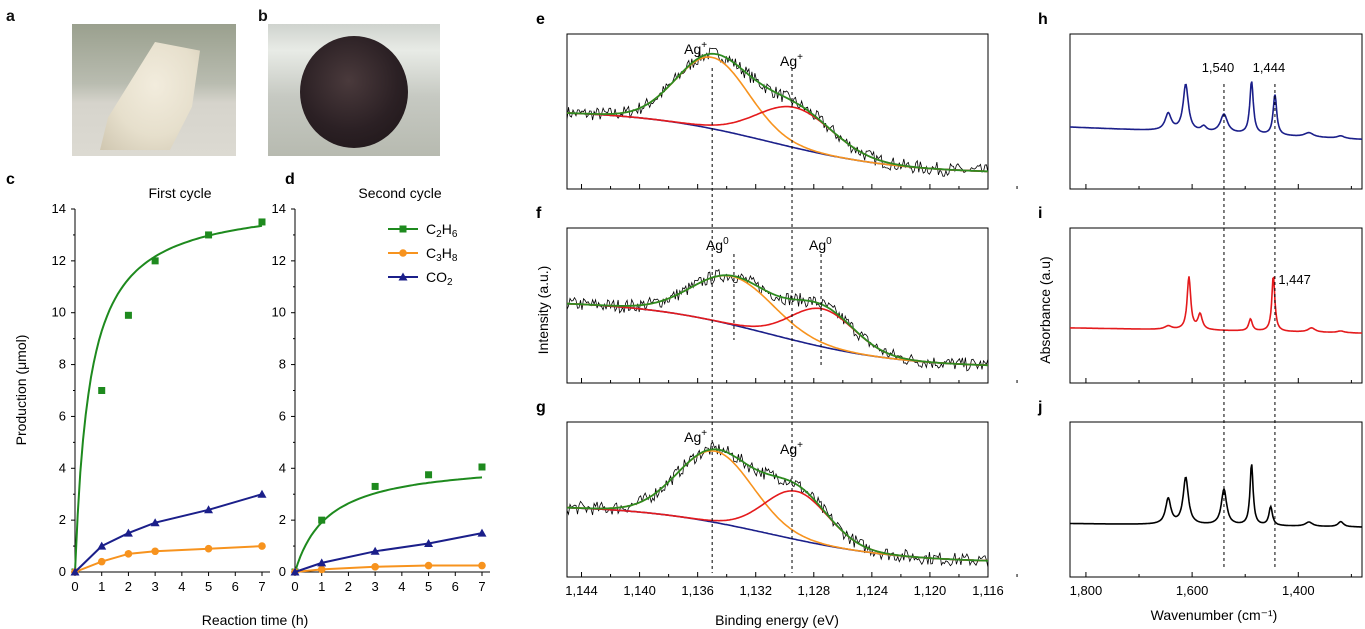 The image size is (1365, 629). Describe the element at coordinates (697, 590) in the screenshot. I see `x-tick-label: 1,136` at that location.